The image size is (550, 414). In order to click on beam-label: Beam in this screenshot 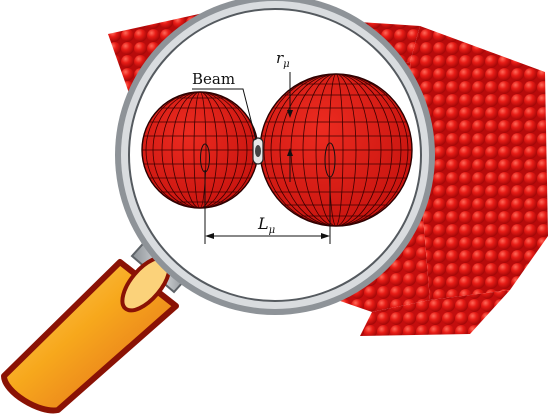, I will do `click(213, 79)`.